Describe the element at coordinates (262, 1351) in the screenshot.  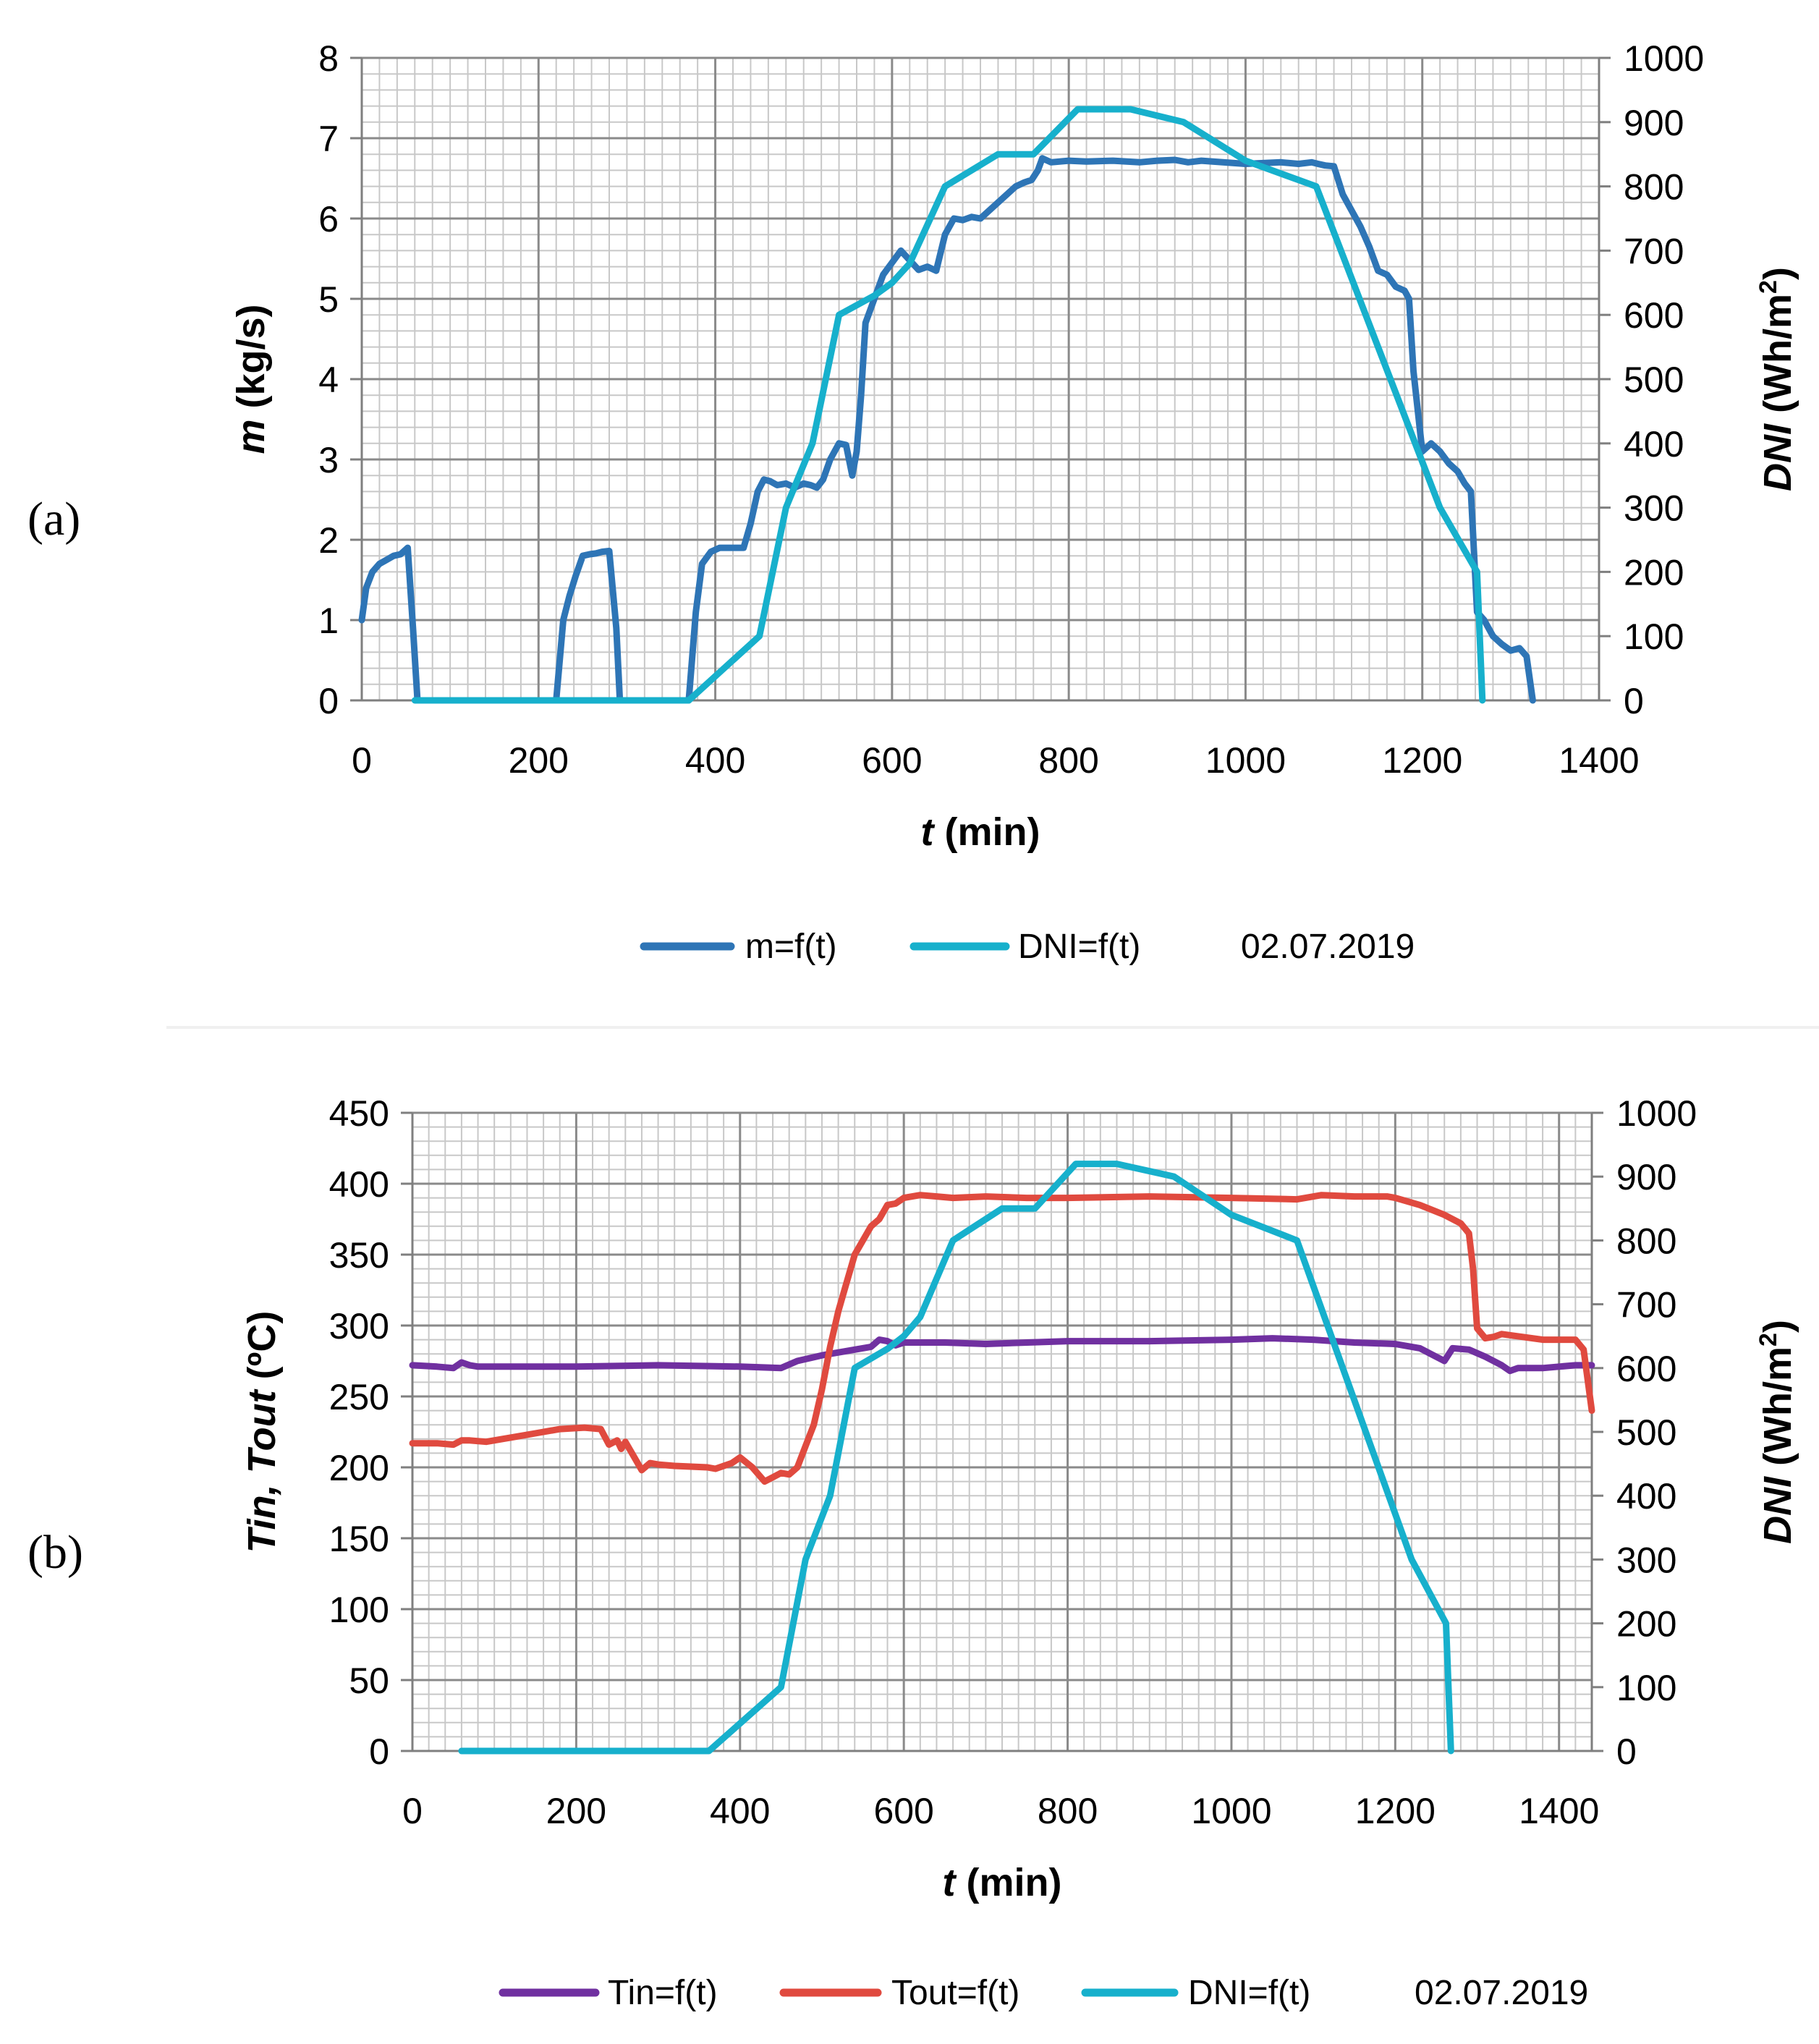
I see `chart-b-y-left-title-unit: (ºC)` at that location.